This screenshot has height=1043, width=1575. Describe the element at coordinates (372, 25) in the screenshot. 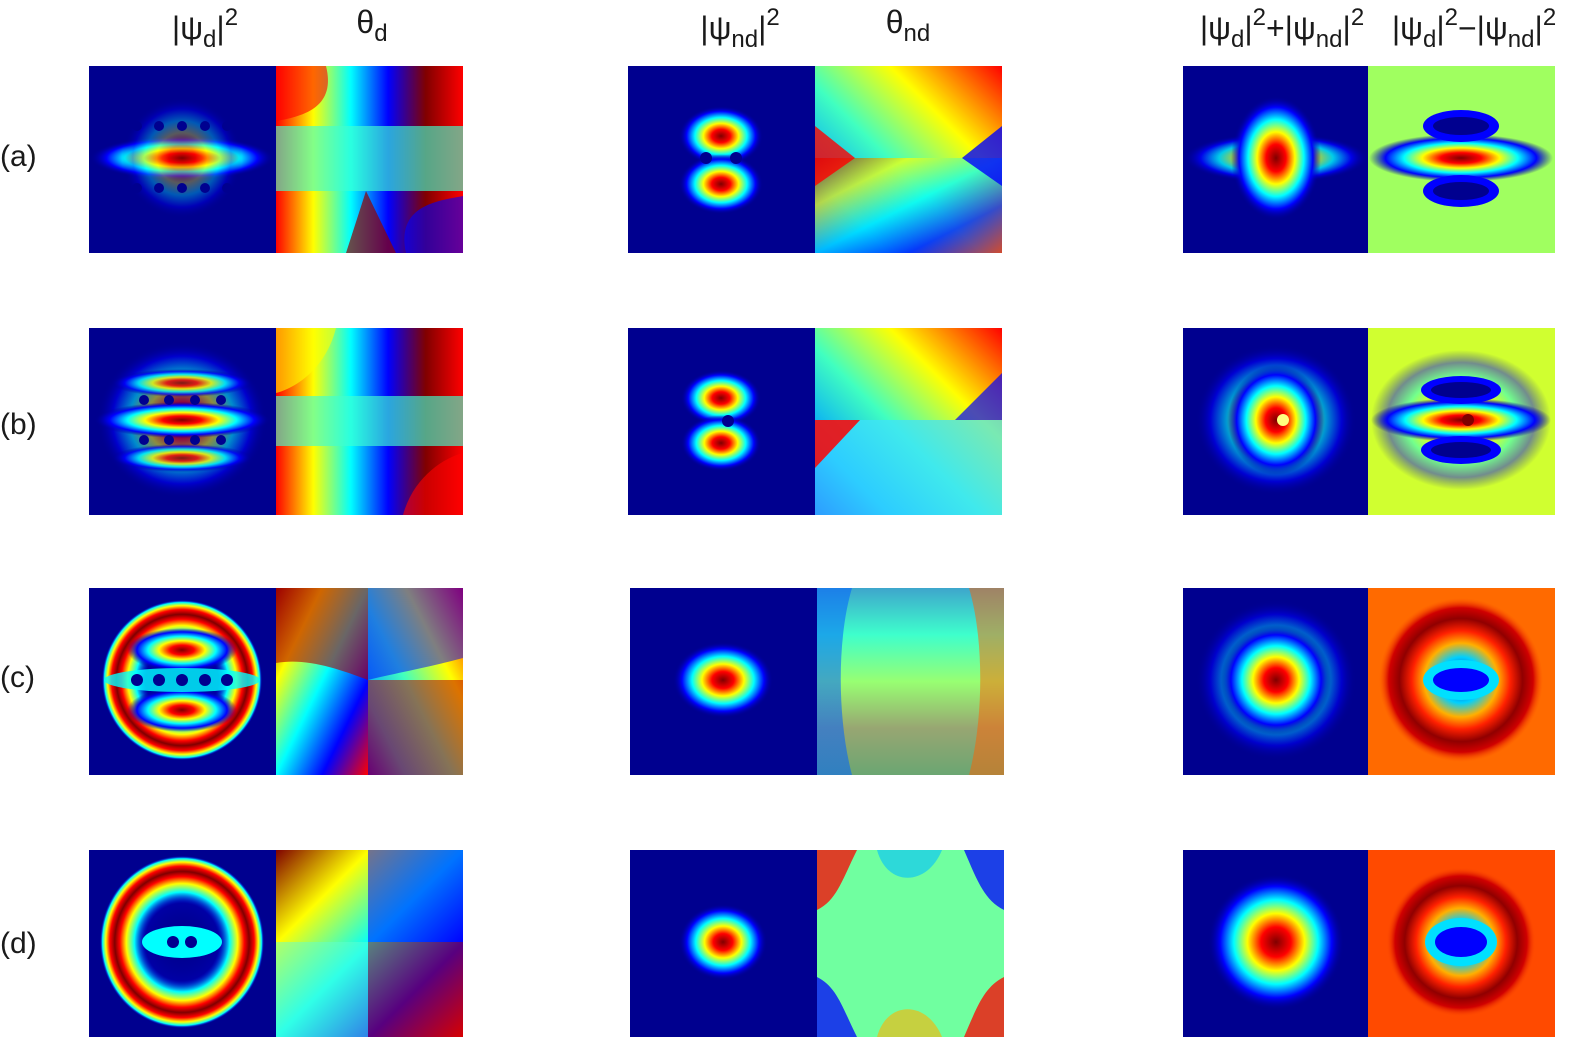

I see `header-theta-d: θd` at that location.